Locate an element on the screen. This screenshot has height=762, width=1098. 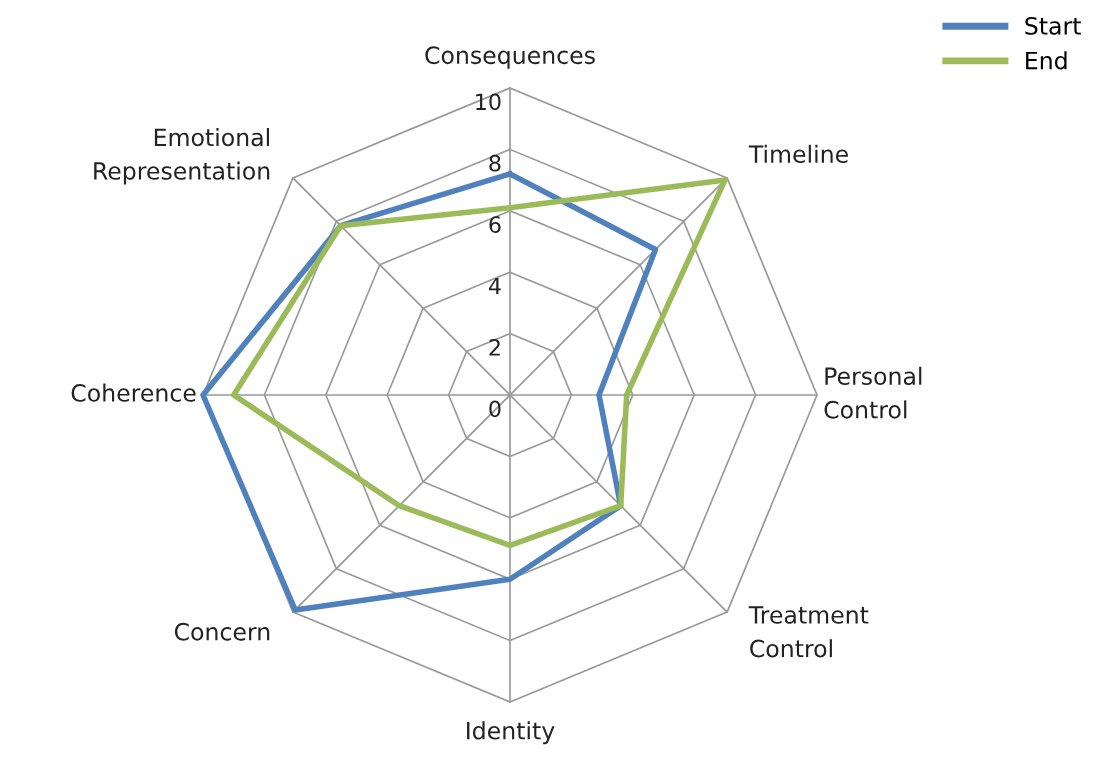
legend-label: Start is located at coordinates (1053, 25).